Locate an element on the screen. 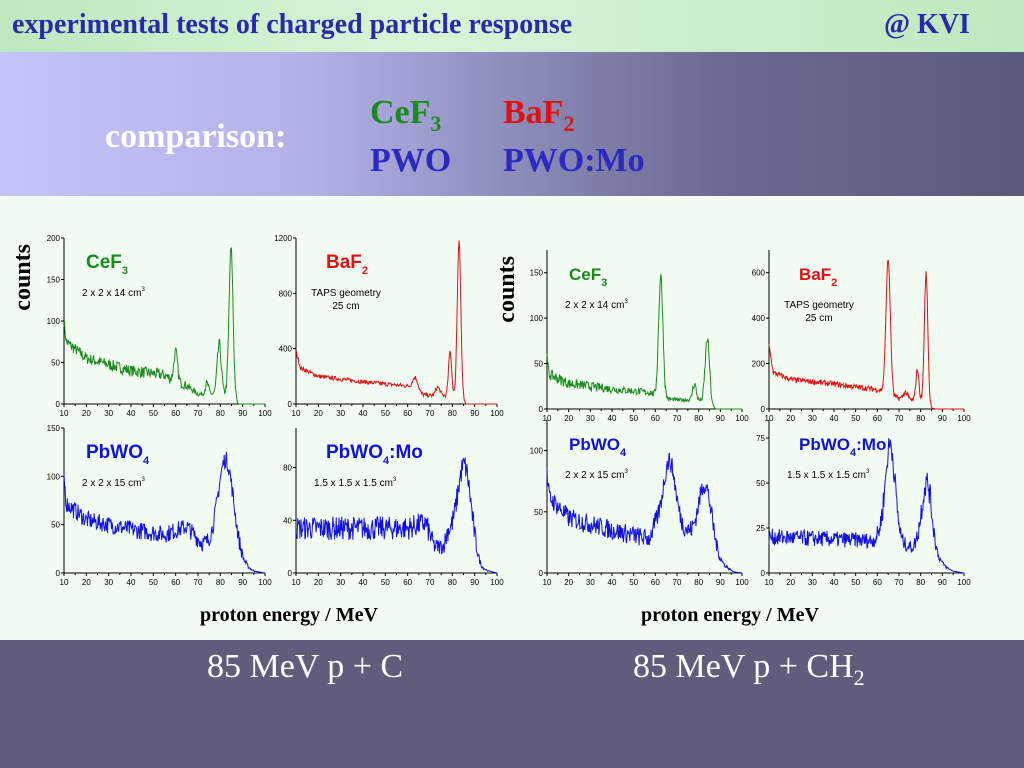  material-baf2: BaF2 is located at coordinates (539, 115).